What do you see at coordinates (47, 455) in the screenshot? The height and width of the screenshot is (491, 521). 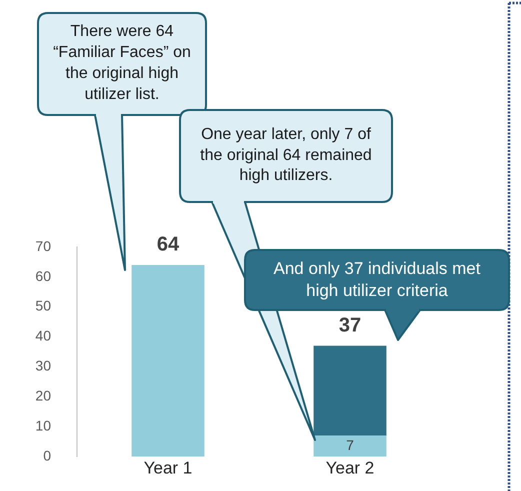 I see `y-tick-label: 0` at bounding box center [47, 455].